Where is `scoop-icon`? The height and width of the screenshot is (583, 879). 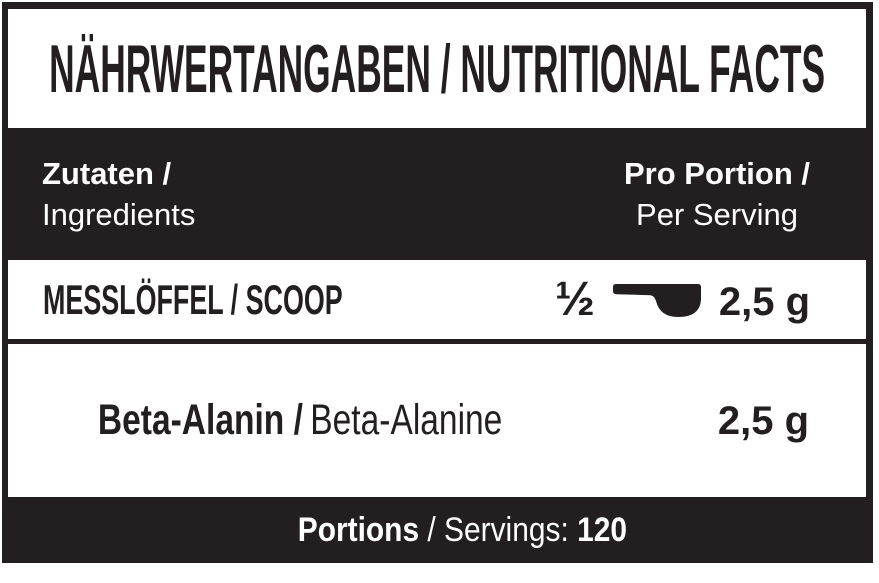
scoop-icon is located at coordinates (656, 300).